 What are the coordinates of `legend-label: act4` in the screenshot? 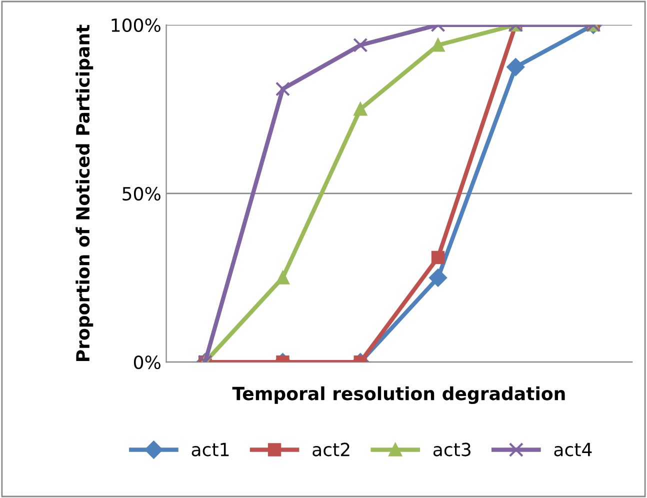 It's located at (573, 449).